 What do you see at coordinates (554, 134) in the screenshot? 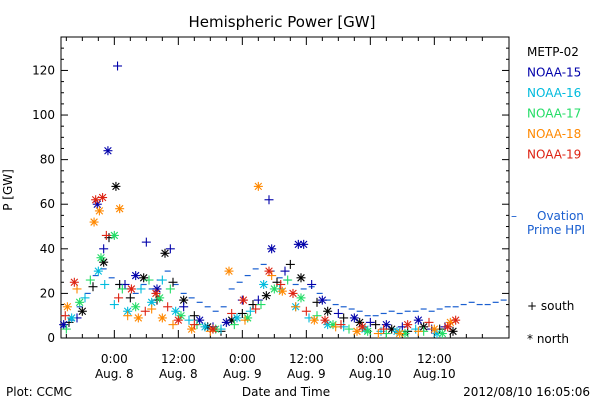
I see `legend-entry-noaa-18: NOAA-18` at bounding box center [554, 134].